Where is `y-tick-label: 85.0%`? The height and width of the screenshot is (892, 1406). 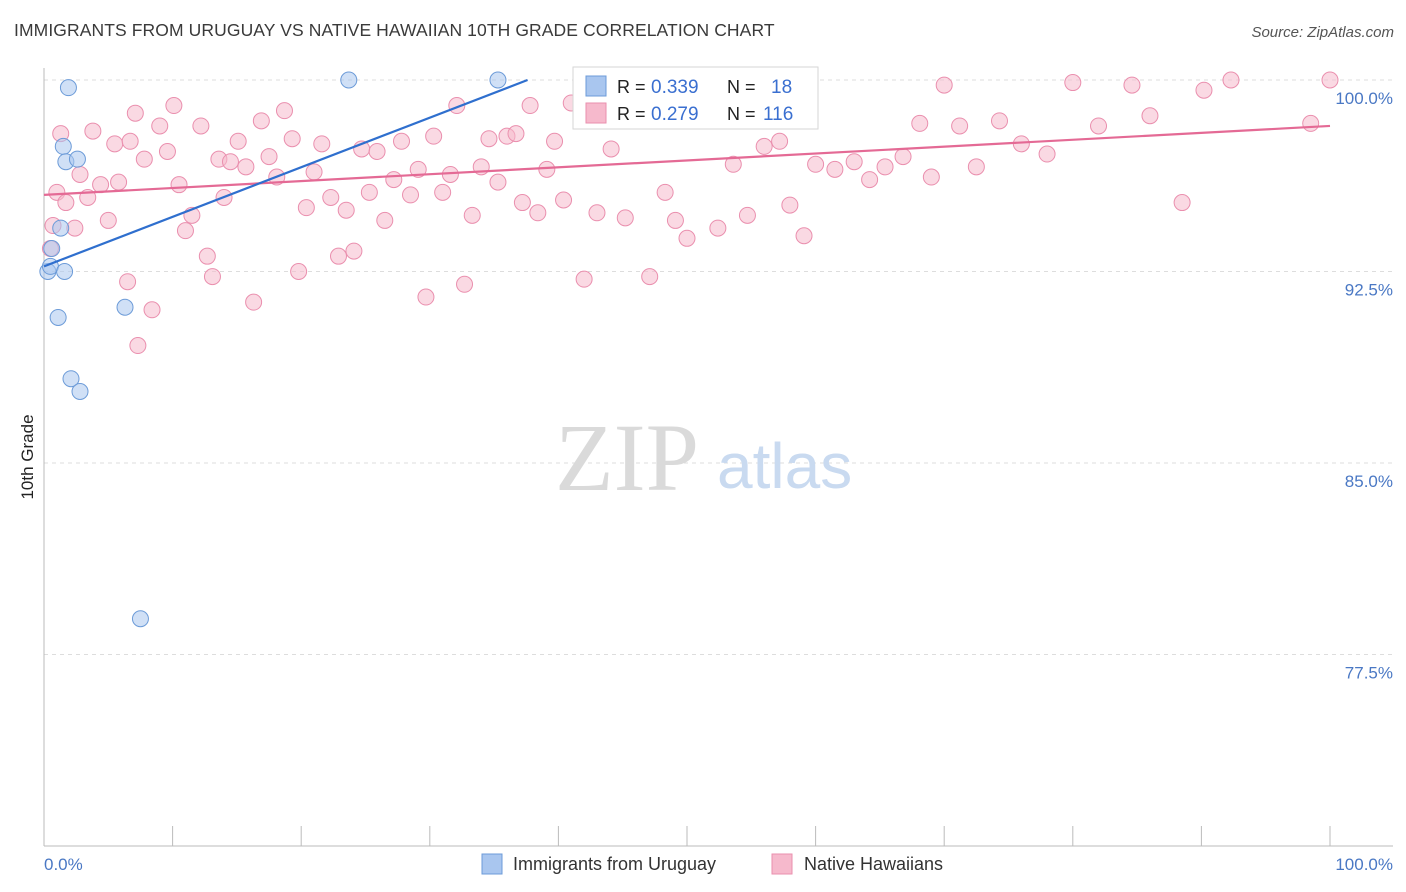
y-tick-label: 85.0% is located at coordinates (1369, 481).